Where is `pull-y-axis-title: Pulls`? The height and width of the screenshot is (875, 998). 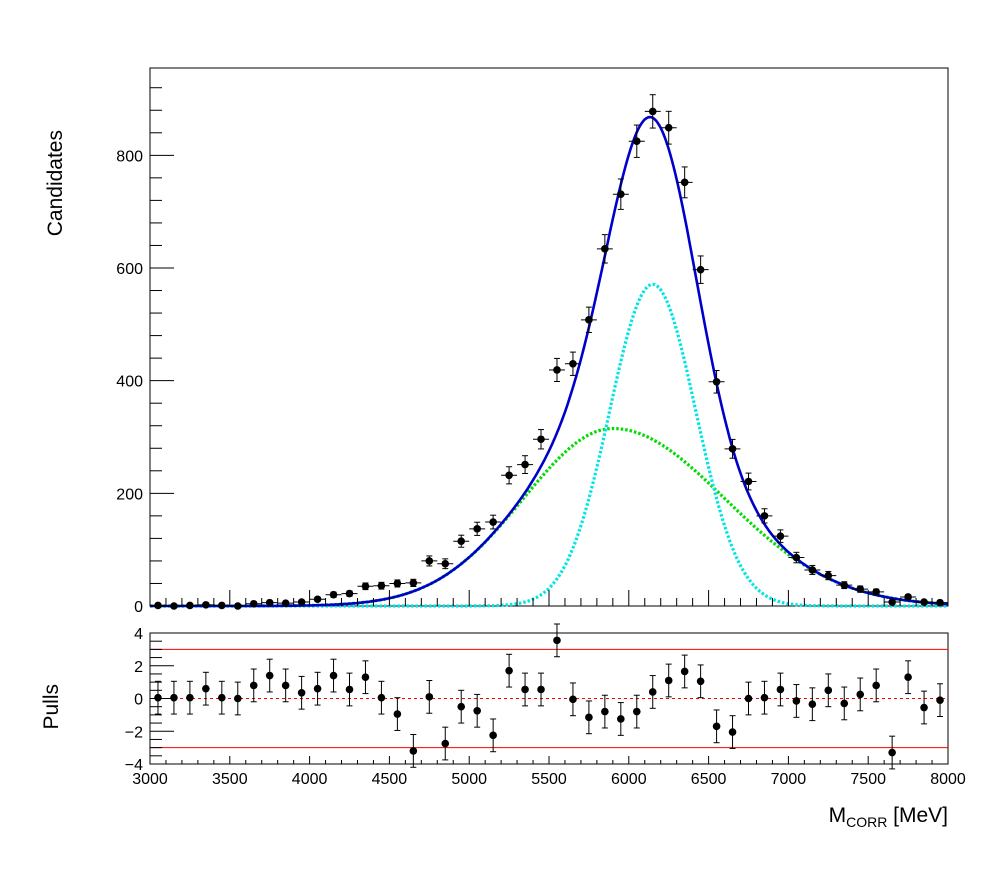 pull-y-axis-title: Pulls is located at coordinates (51, 707).